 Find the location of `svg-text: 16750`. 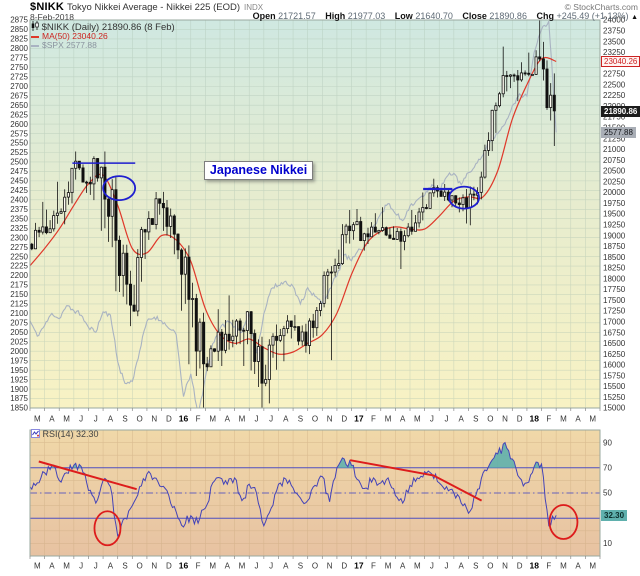

svg-text: 16750 is located at coordinates (614, 332).